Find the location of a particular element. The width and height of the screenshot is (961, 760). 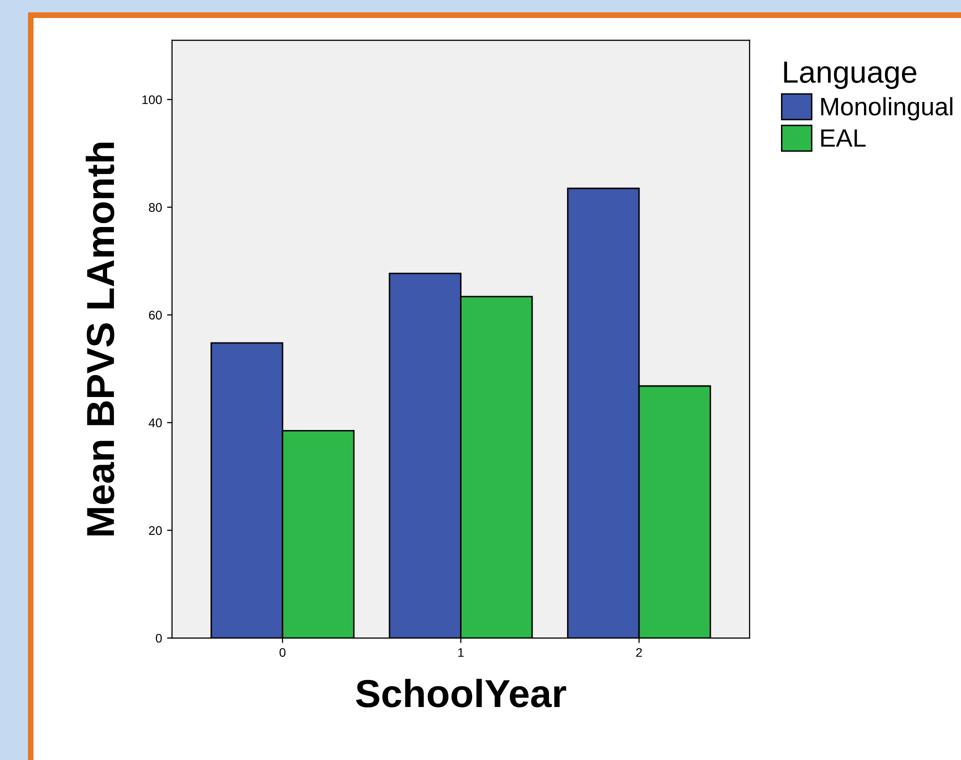

y-tick-label: 100 is located at coordinates (152, 99).